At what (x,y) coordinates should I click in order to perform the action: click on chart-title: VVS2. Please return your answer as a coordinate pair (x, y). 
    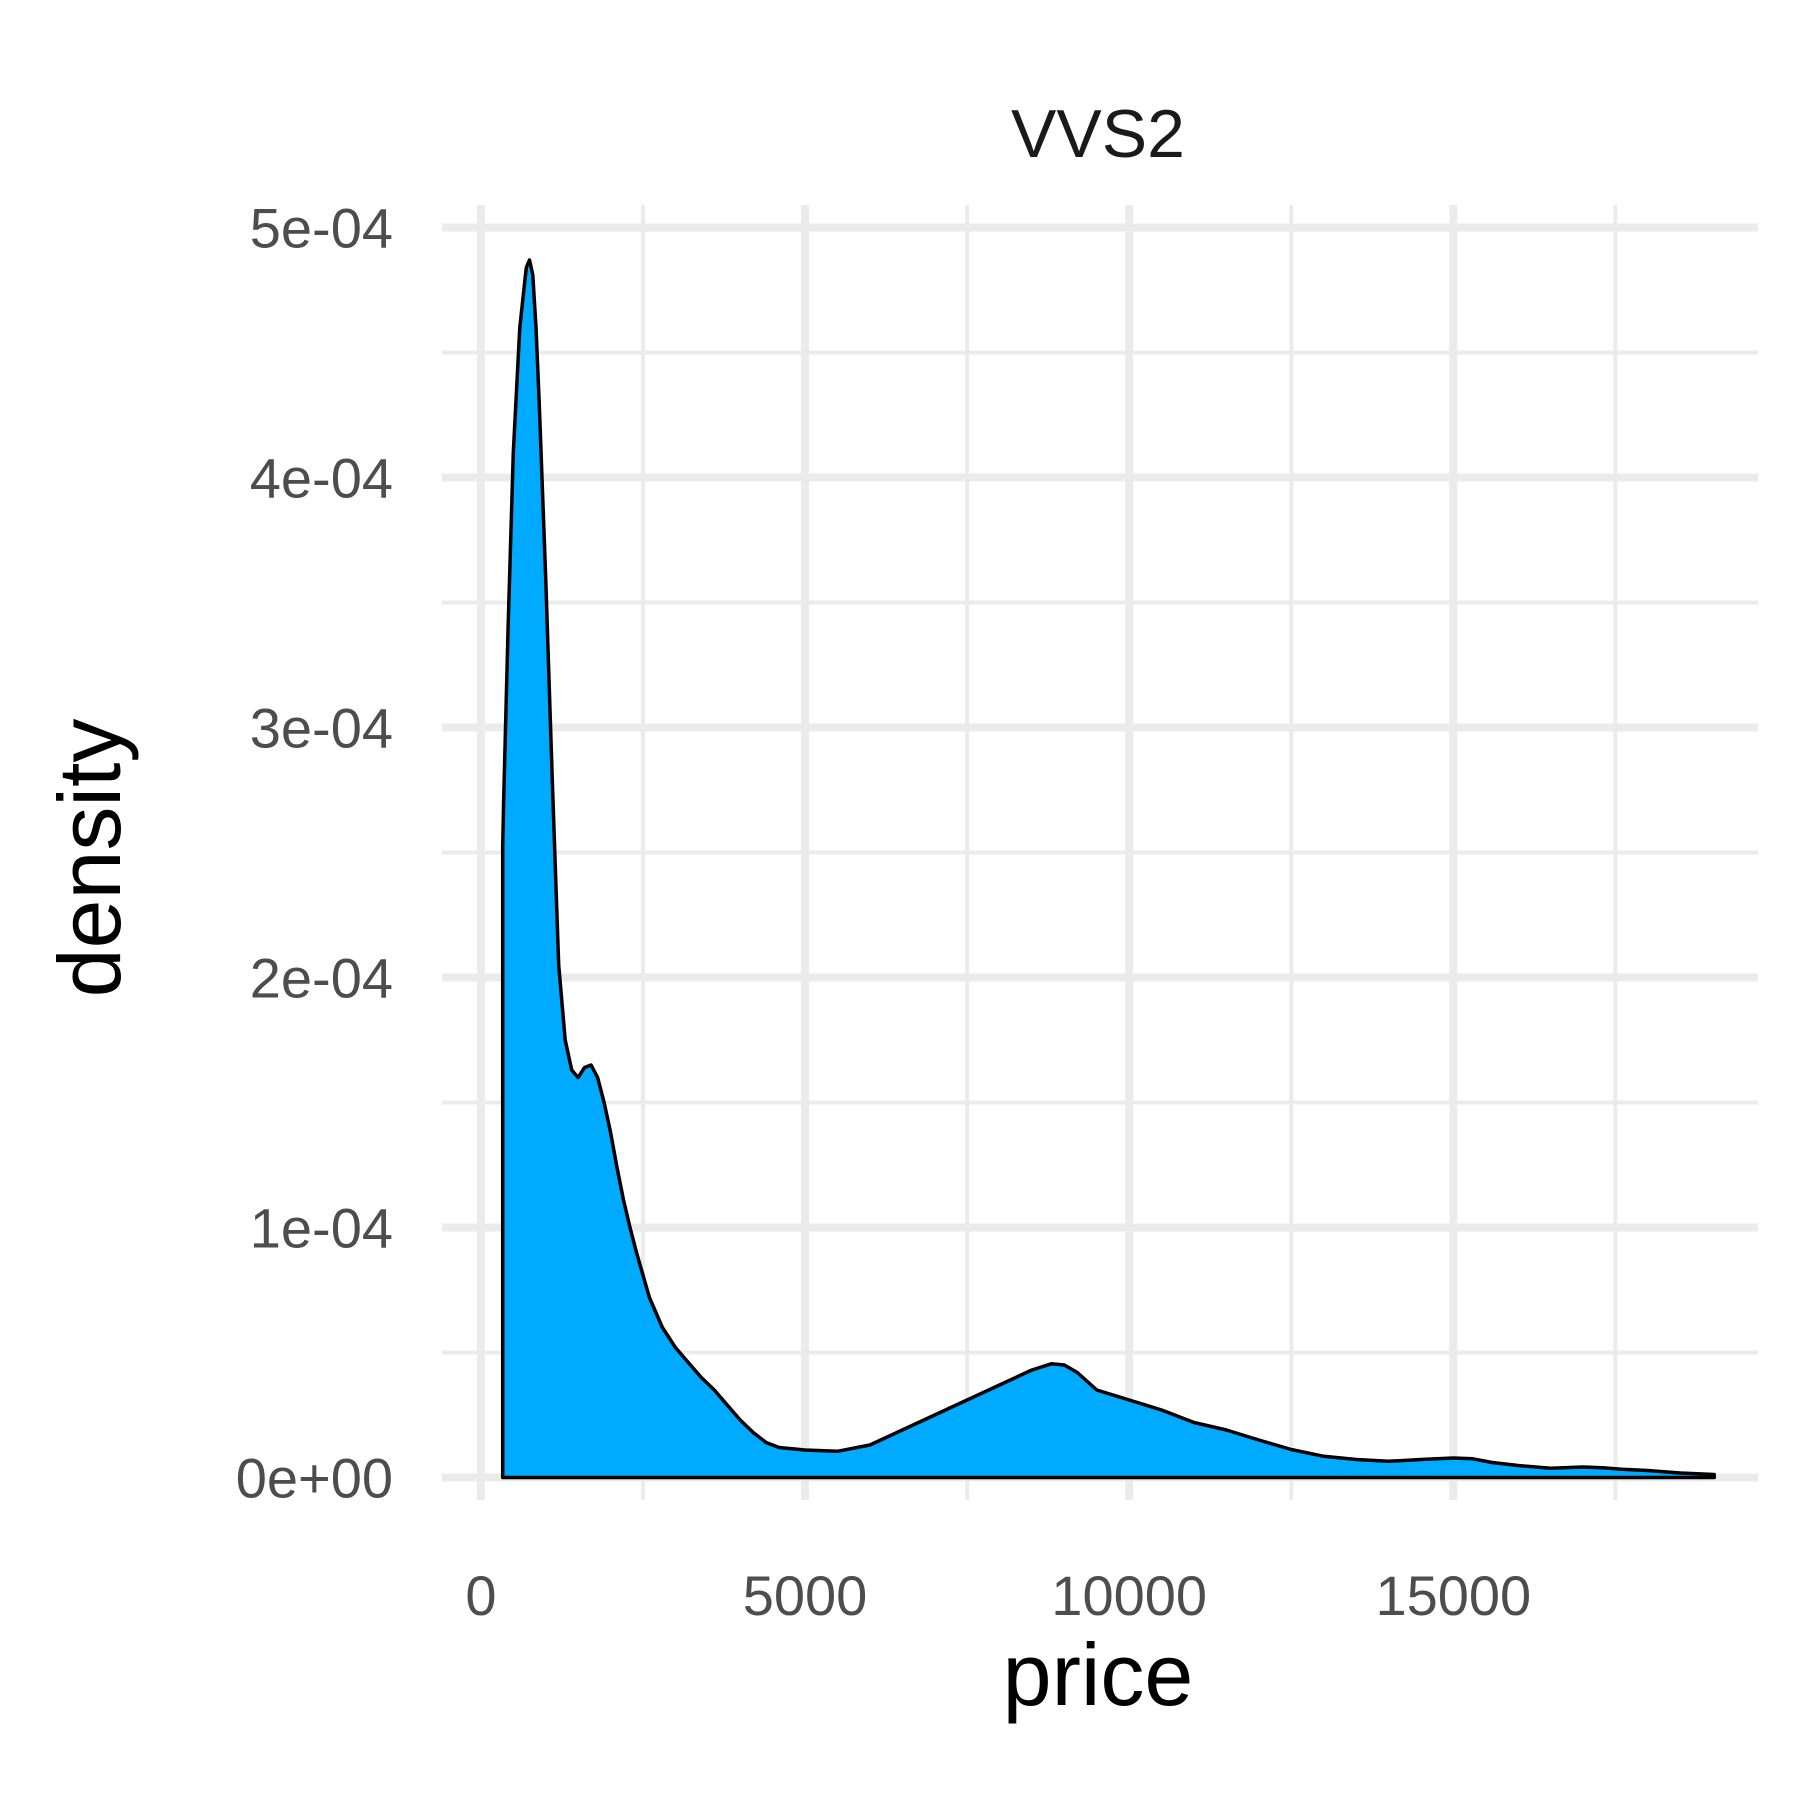
    Looking at the image, I should click on (1098, 134).